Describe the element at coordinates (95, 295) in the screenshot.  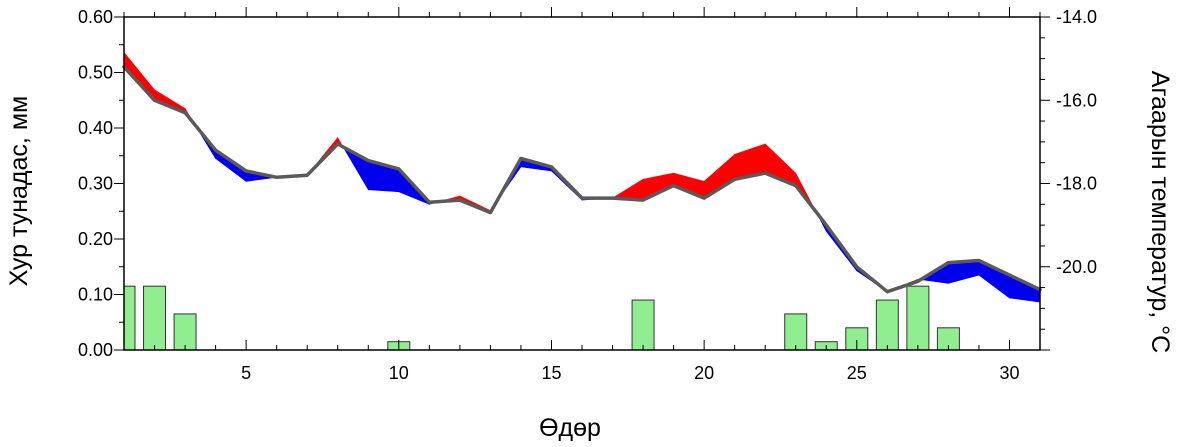
I see `y-left-tick-label: 0.10` at that location.